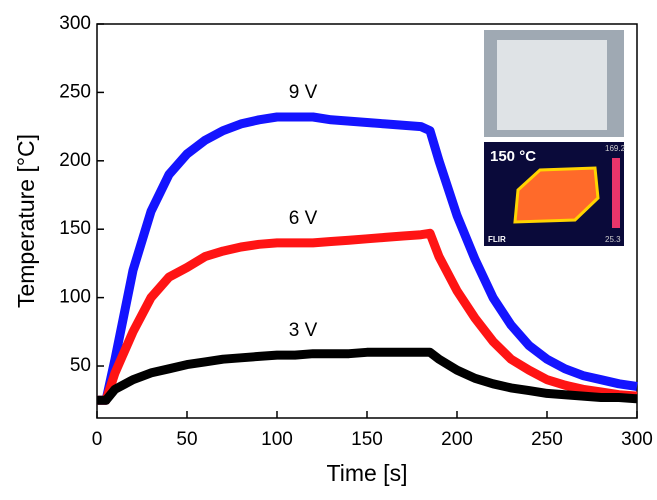  What do you see at coordinates (547, 439) in the screenshot?
I see `x-tick-label: 250` at bounding box center [547, 439].